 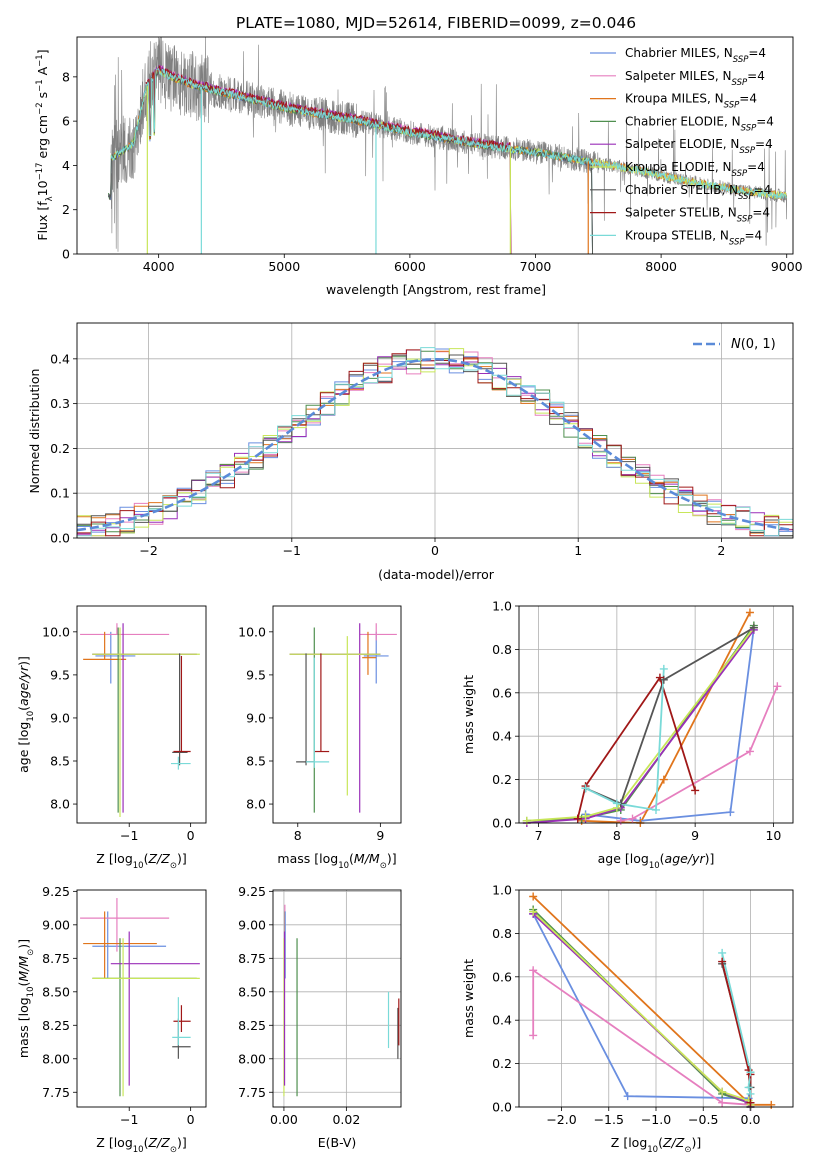 I want to click on y-tick-label: 0.2, so click(x=502, y=779).